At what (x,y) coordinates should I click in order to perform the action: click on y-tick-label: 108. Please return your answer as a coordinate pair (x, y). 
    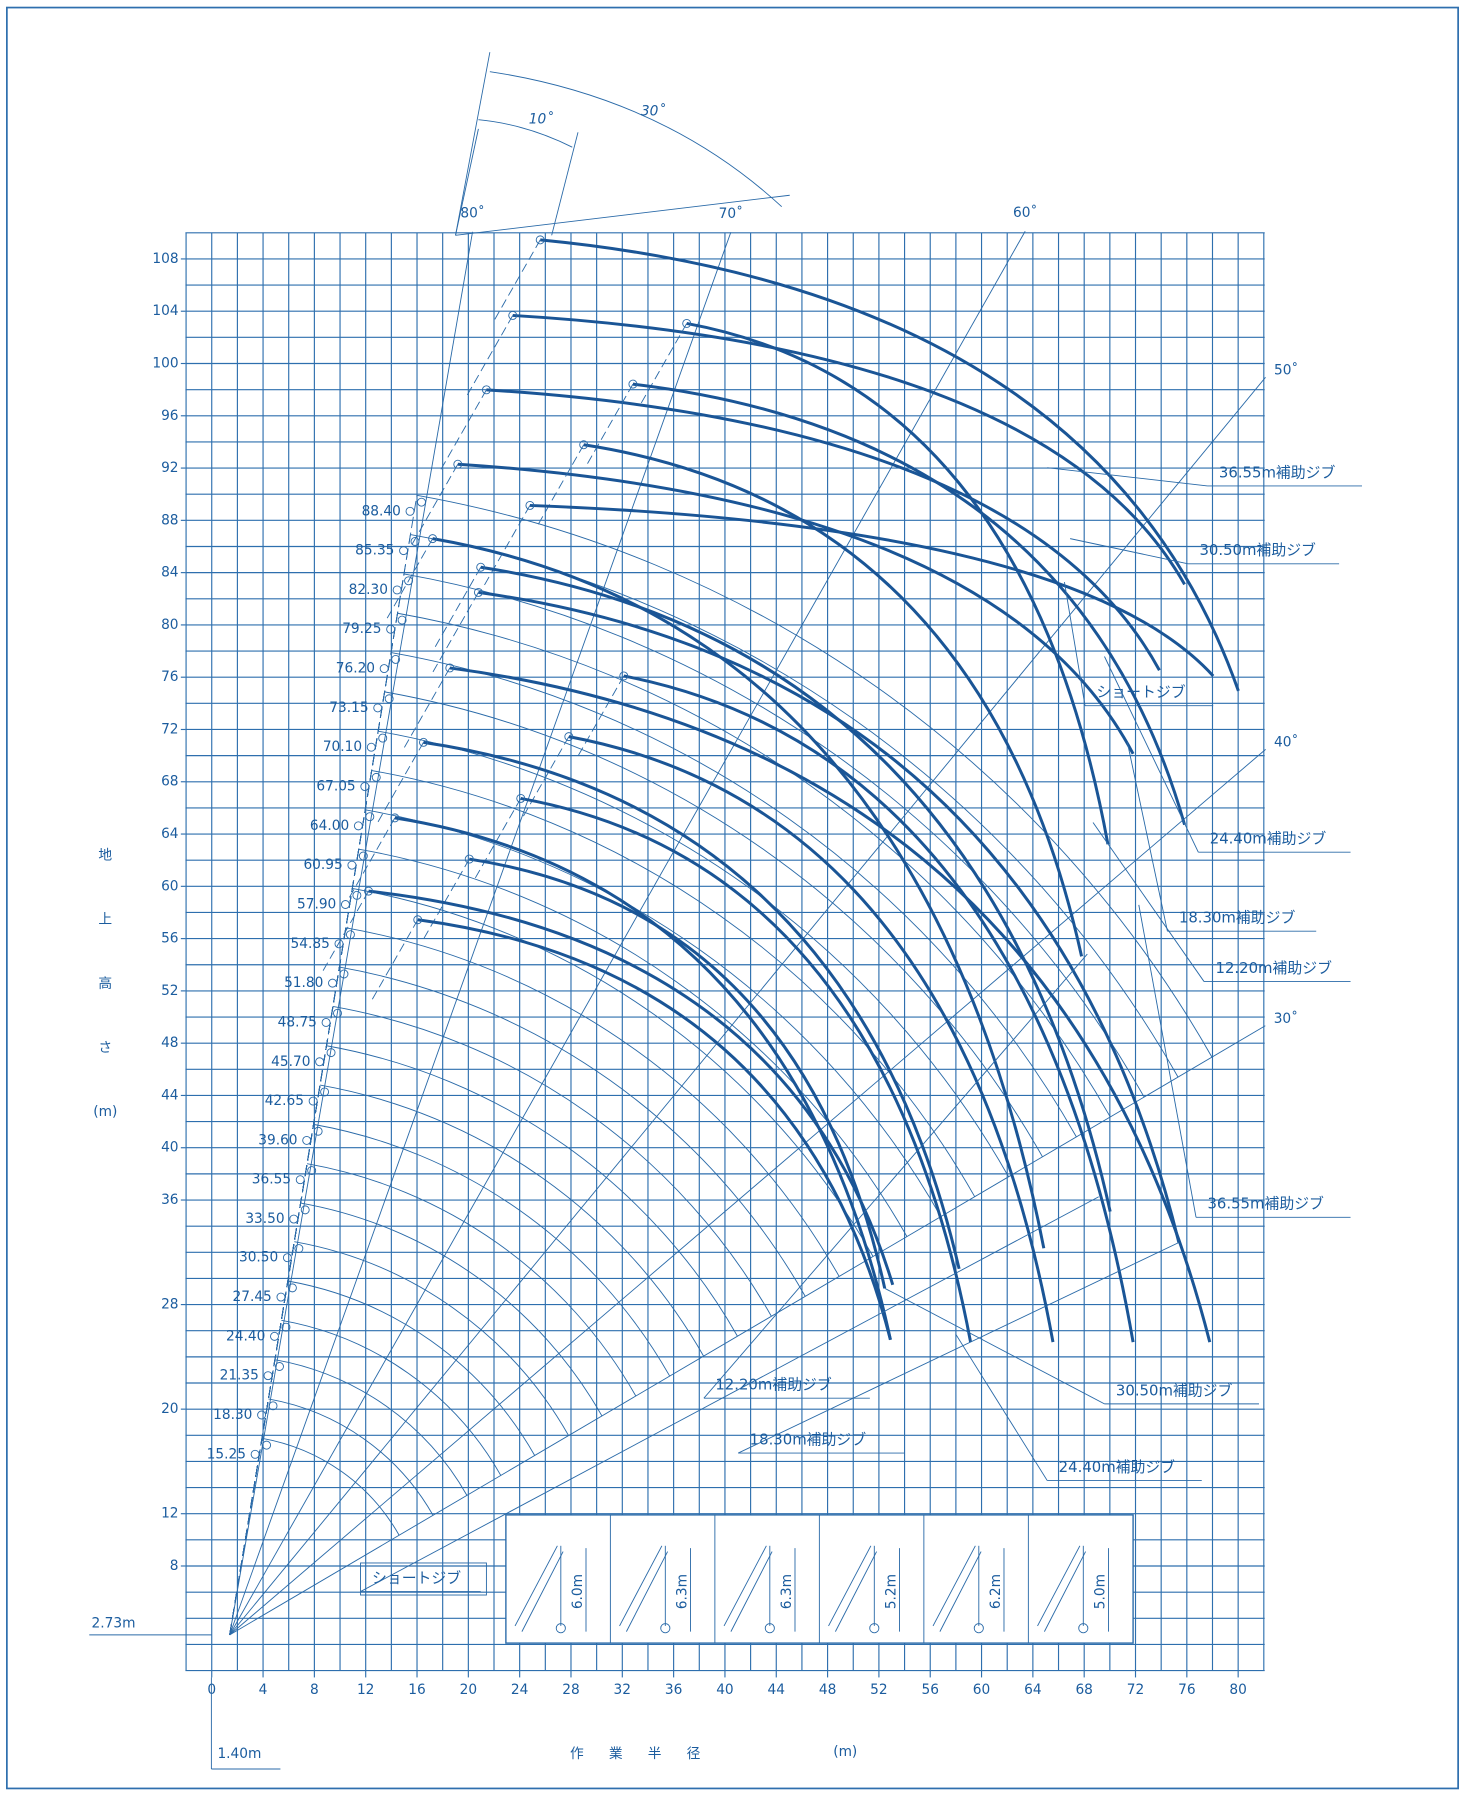
    Looking at the image, I should click on (165, 259).